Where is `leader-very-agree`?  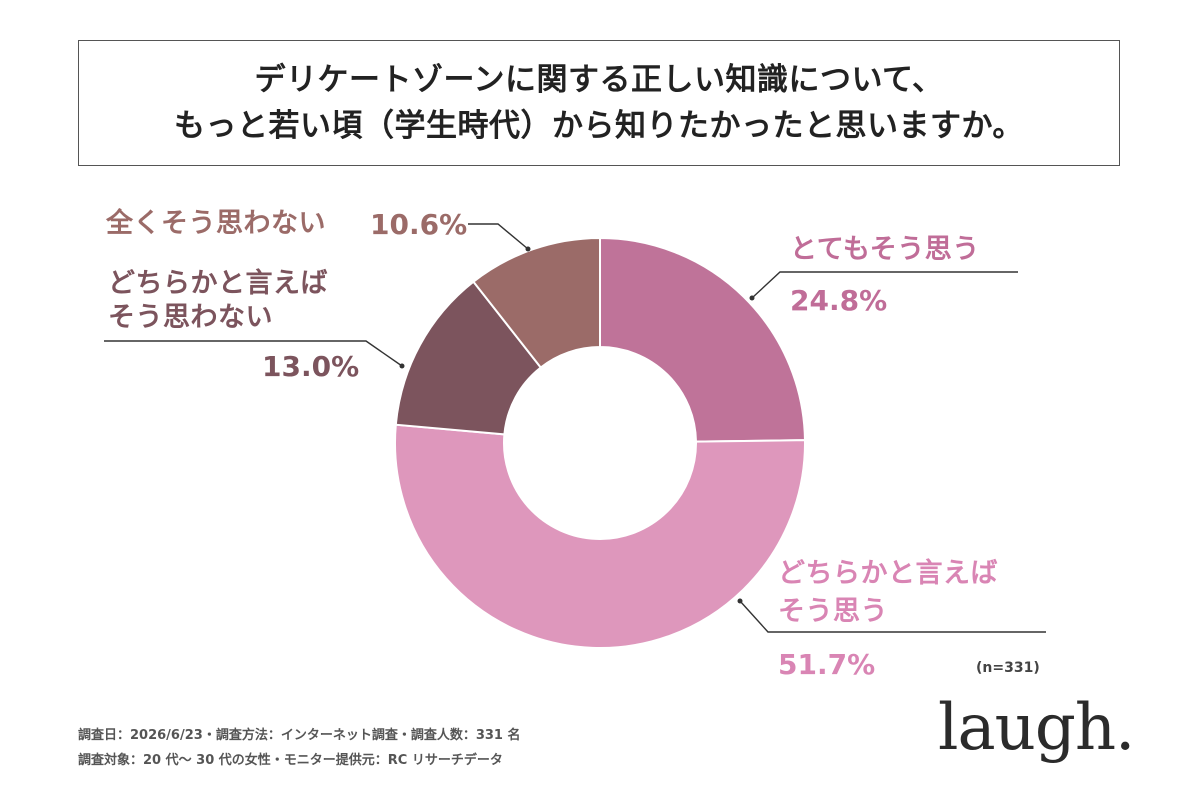 leader-very-agree is located at coordinates (884, 285).